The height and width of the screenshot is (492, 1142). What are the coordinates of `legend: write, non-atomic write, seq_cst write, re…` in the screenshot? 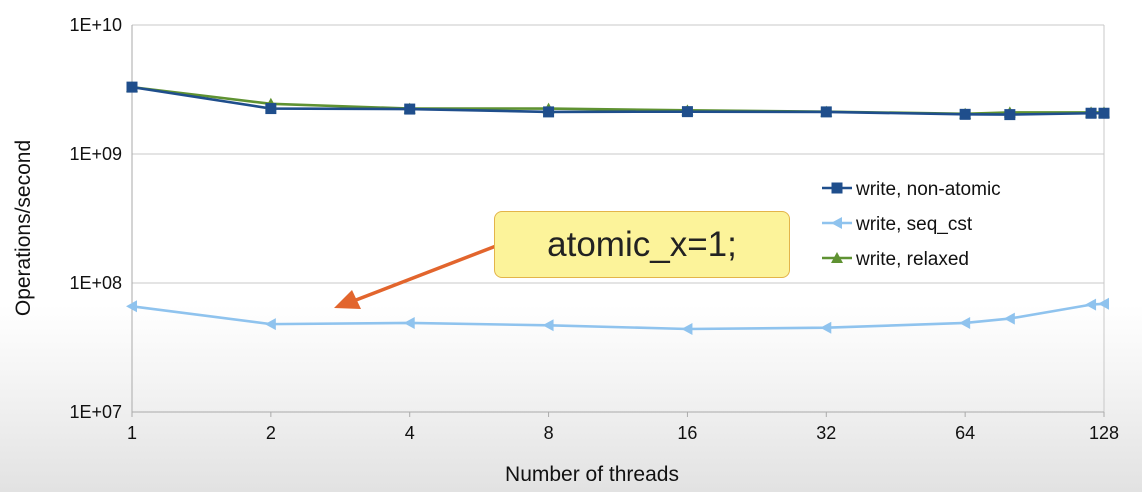 It's located at (911, 224).